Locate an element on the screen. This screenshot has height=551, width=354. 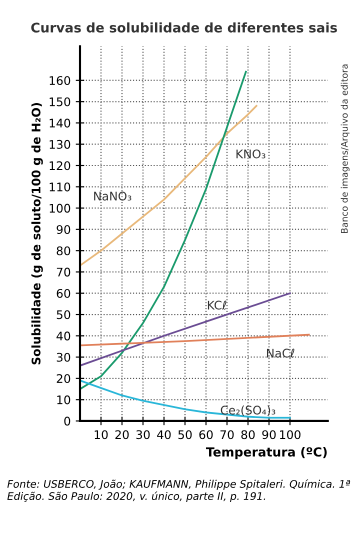
x-tick-label: 70 is located at coordinates (227, 435).